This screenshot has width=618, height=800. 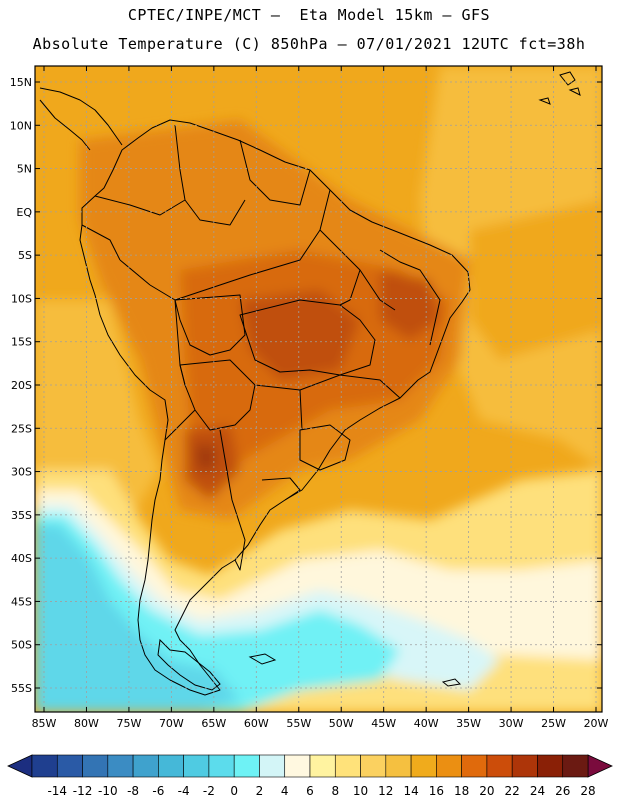 I want to click on lat-label: 10S, so click(x=21, y=298).